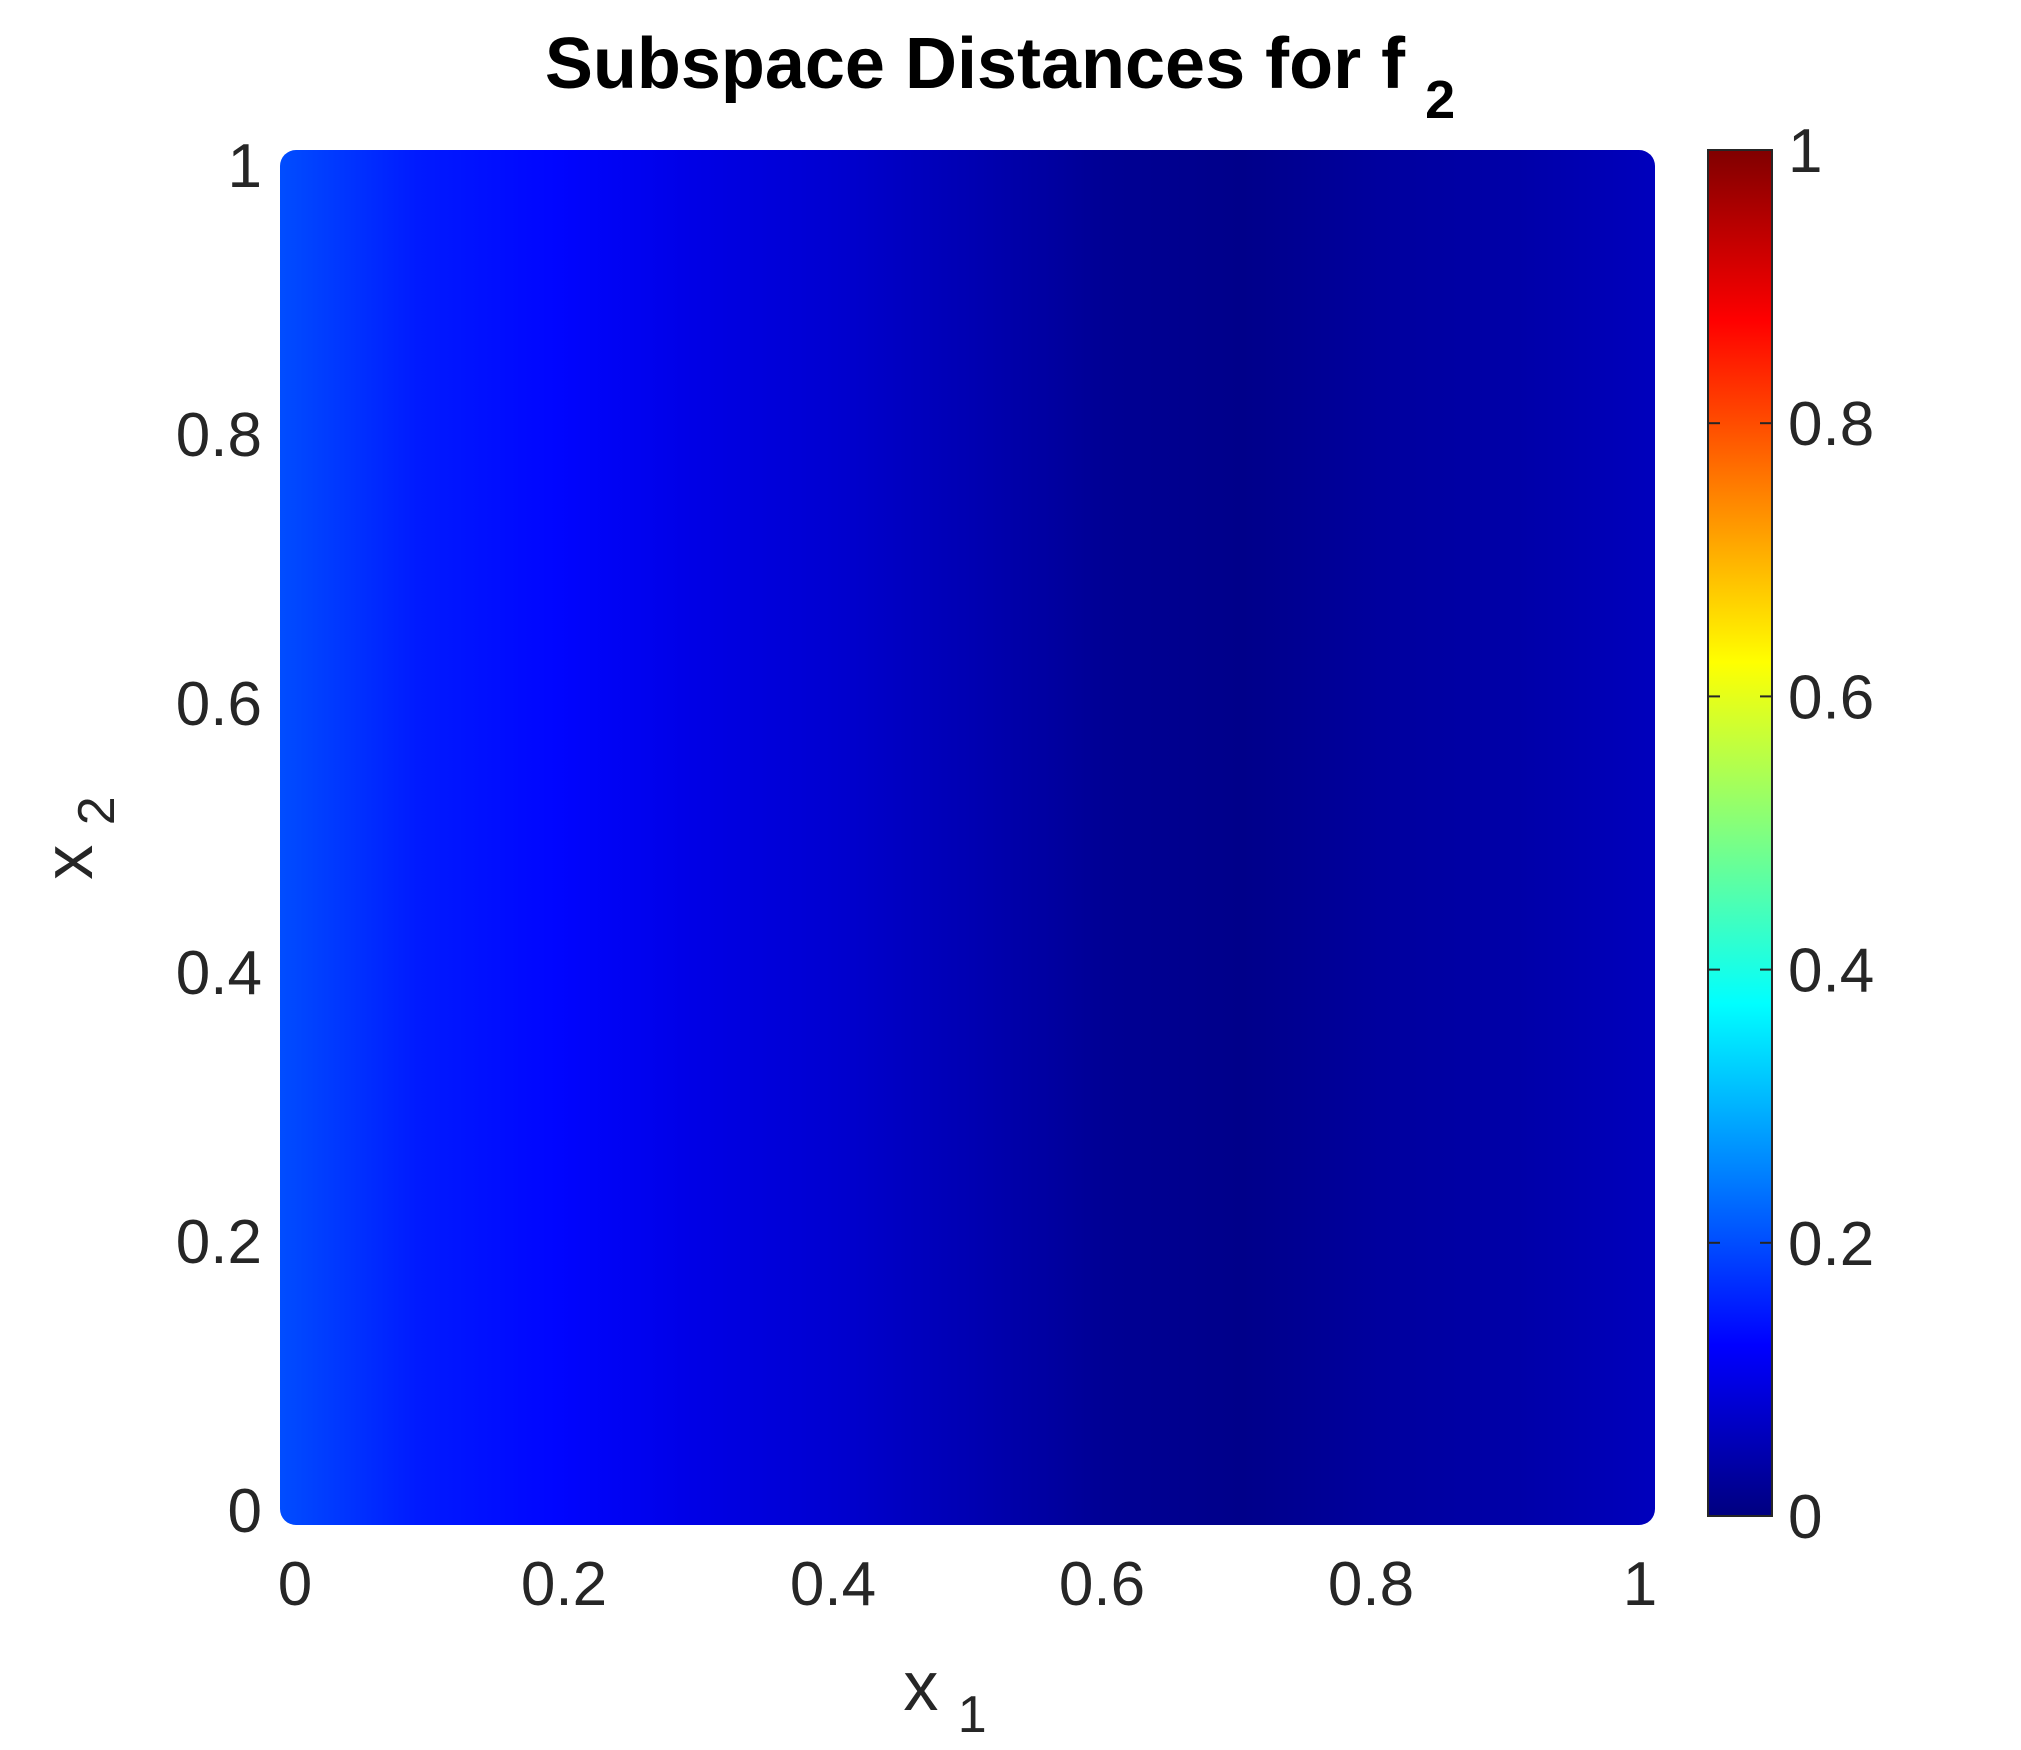  I want to click on colorbar-tick-label: 0.4, so click(1831, 971).